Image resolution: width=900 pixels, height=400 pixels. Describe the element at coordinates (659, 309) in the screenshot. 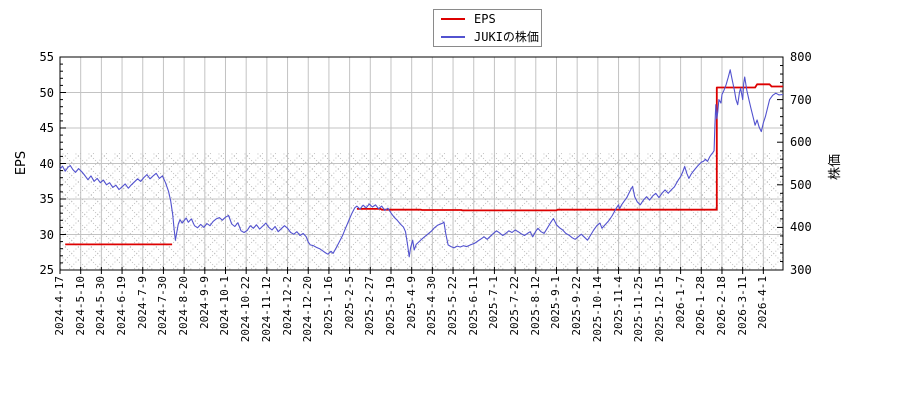

I see `x-tick-label: 2025-12-15` at that location.